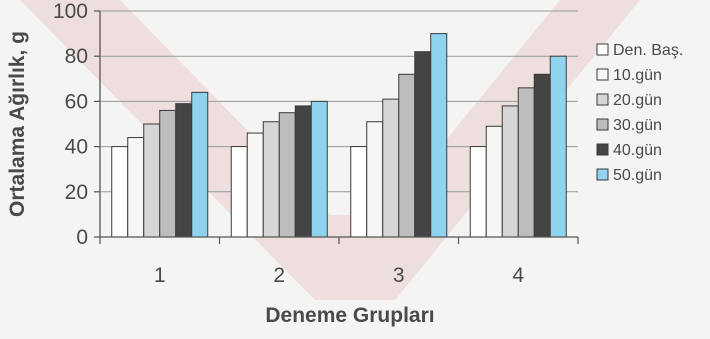  I want to click on y-tick-label: 100, so click(70, 11).